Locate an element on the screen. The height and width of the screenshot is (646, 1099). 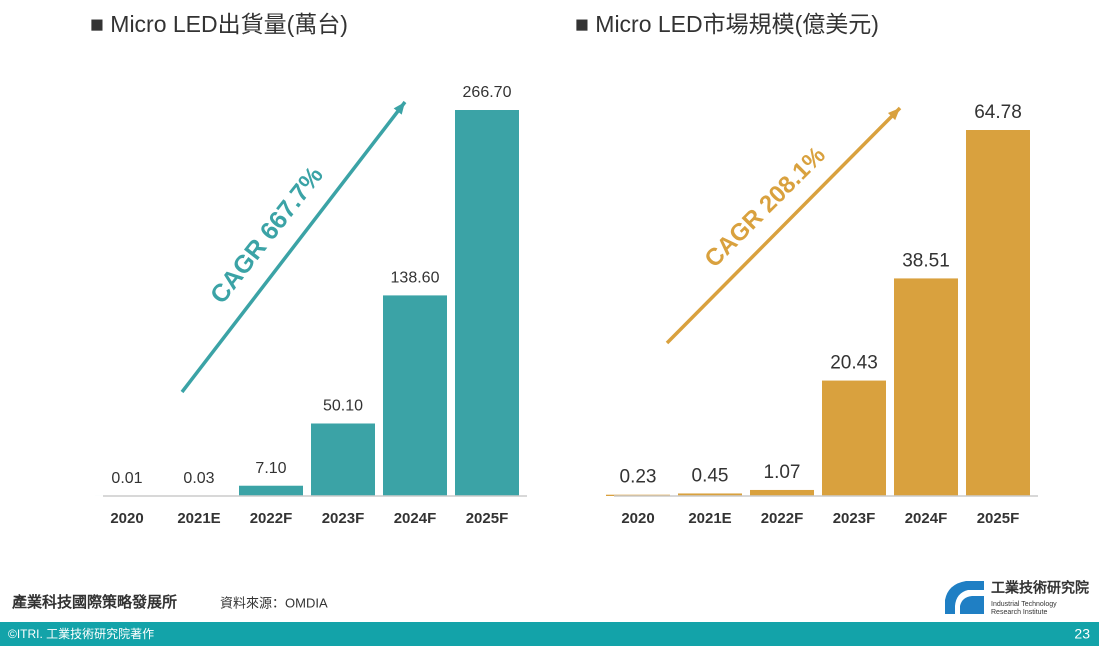
value-label: 0.23 is located at coordinates (638, 477).